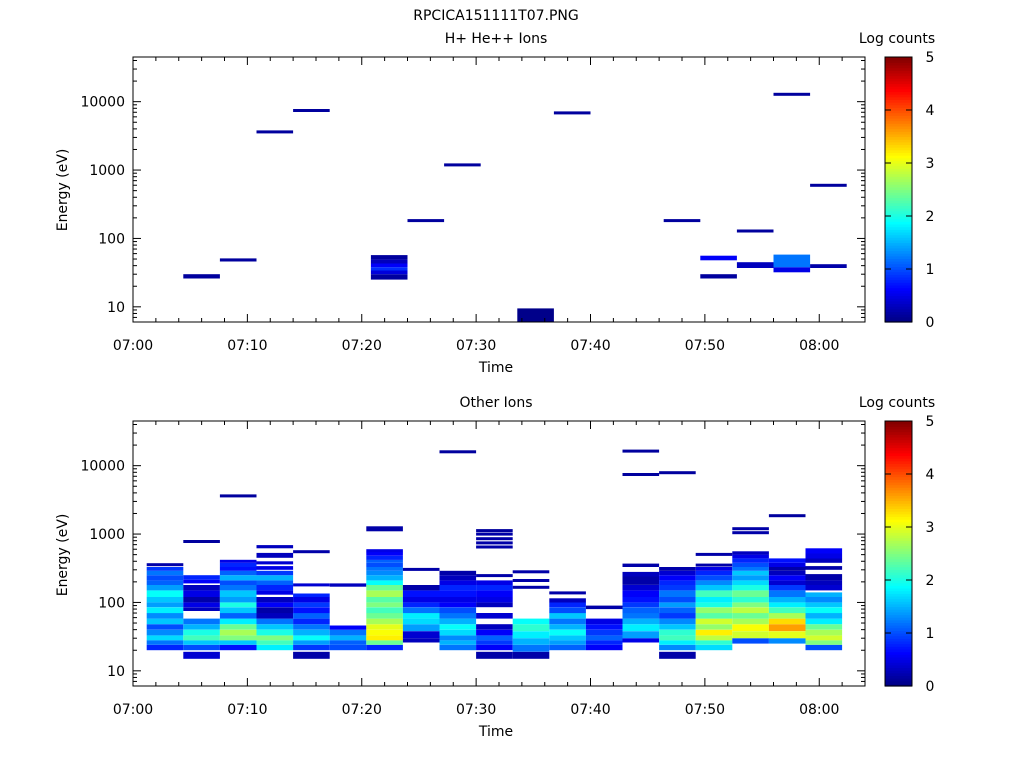  Describe the element at coordinates (930, 581) in the screenshot. I see `colorbar-tick-label: 2` at that location.